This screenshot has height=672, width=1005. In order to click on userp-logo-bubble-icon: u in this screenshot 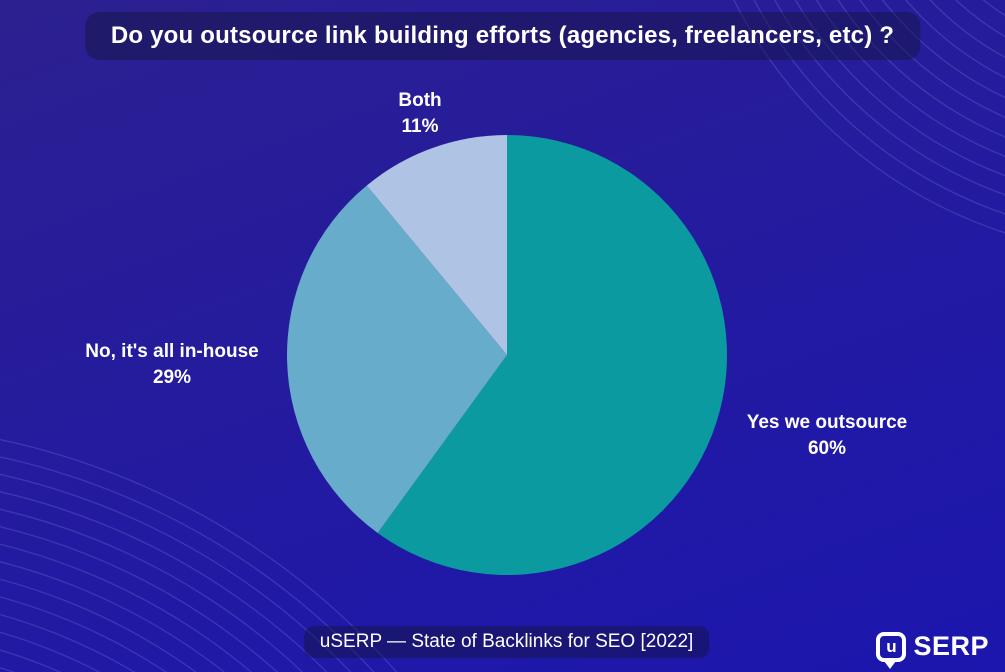, I will do `click(891, 650)`.